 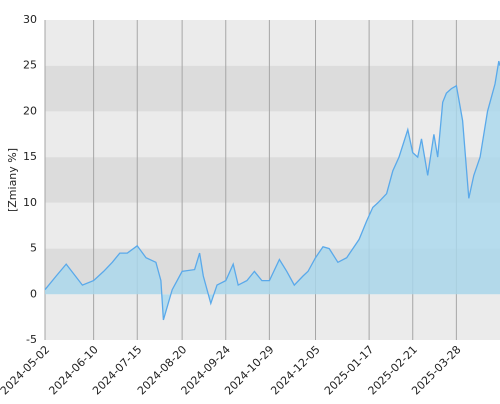 What do you see at coordinates (26, 370) in the screenshot?
I see `x-tick-label: 2024-05-02` at bounding box center [26, 370].